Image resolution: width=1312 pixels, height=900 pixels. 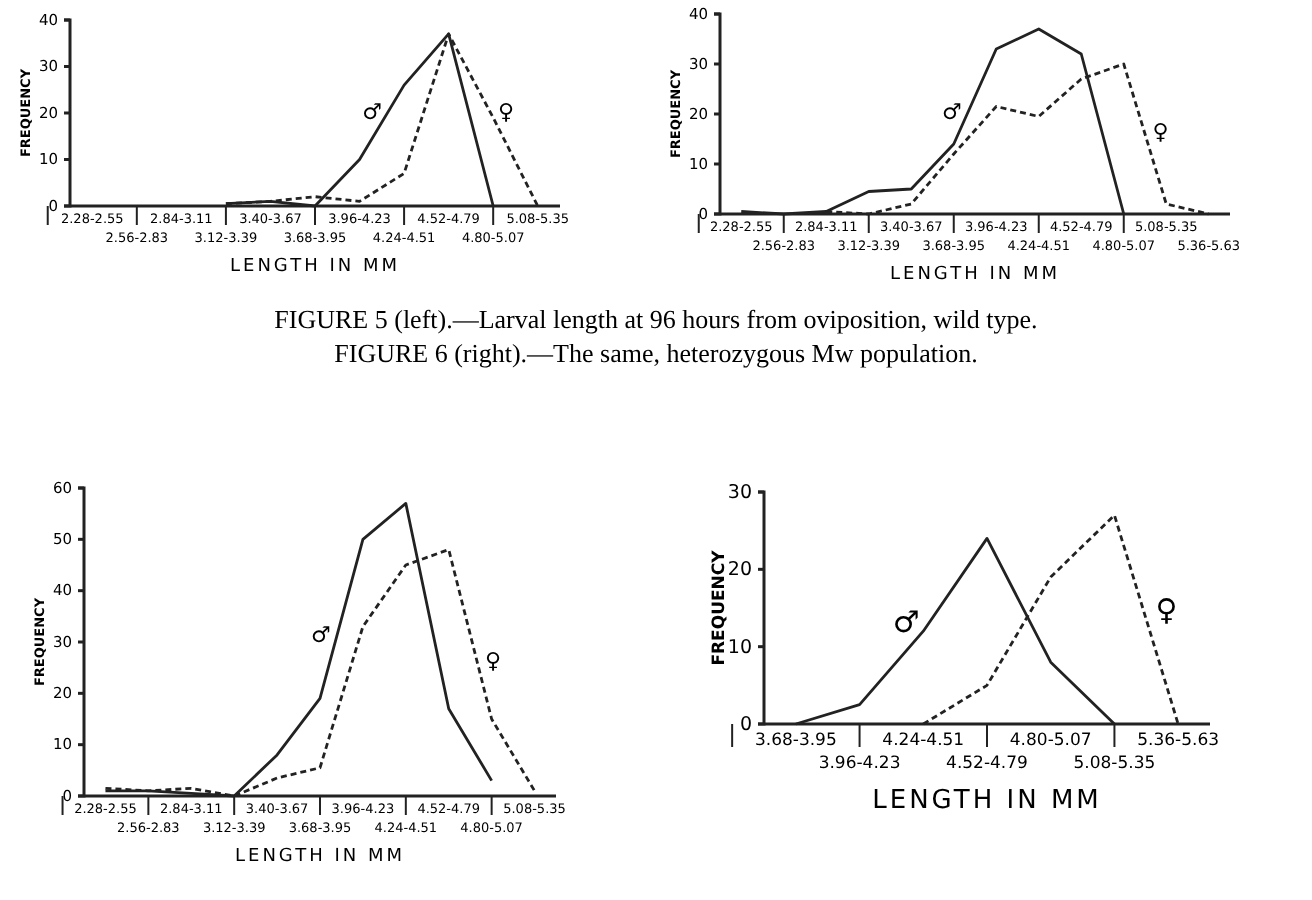 I want to click on caption: FIGURE 5 (left).—Larval length at 96 hours from oviposition, wild type., so click(x=656, y=319).